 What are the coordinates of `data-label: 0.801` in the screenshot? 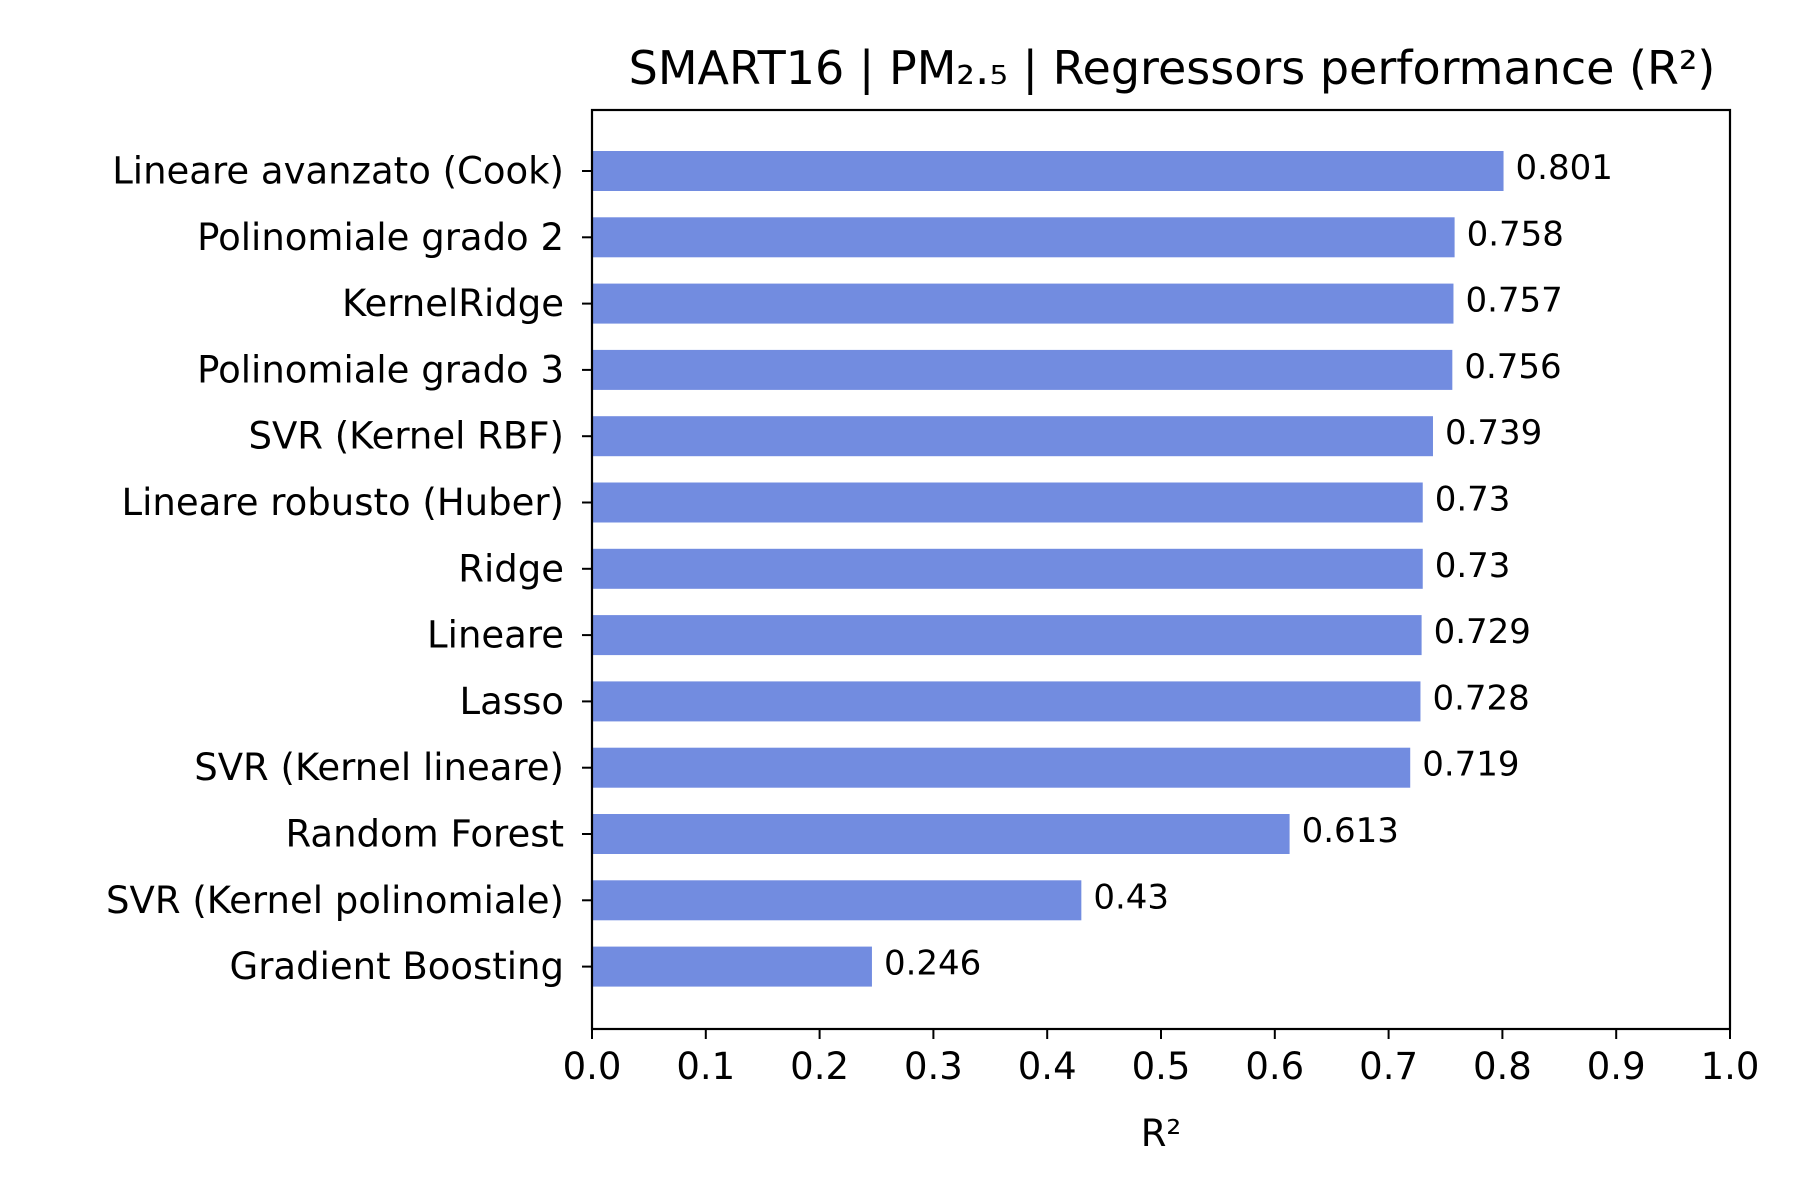 It's located at (1564, 168).